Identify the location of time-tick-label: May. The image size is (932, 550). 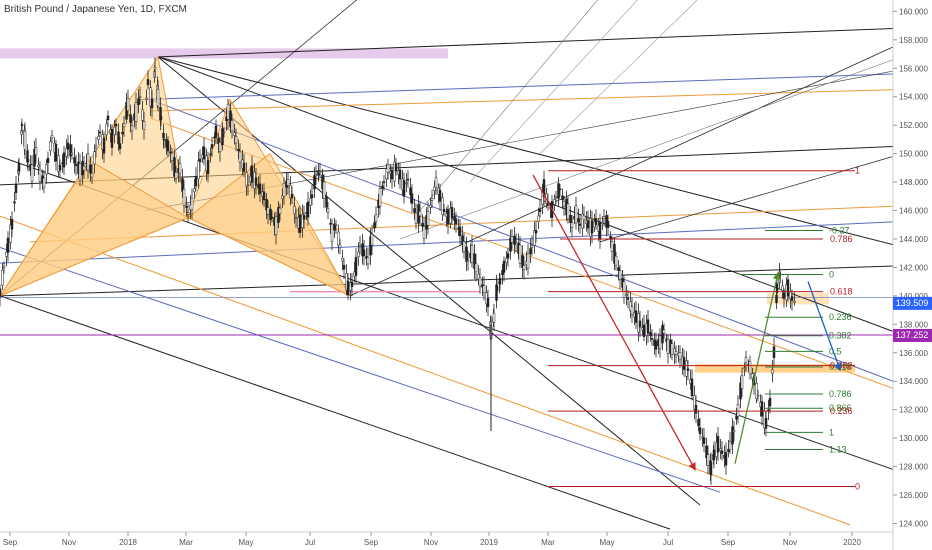
(606, 542).